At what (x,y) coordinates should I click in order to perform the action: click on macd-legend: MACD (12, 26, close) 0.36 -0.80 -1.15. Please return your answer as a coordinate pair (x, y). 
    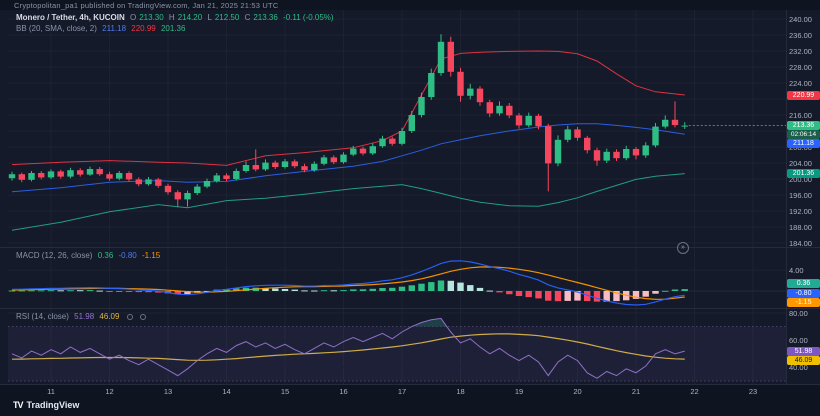
    Looking at the image, I should click on (89, 255).